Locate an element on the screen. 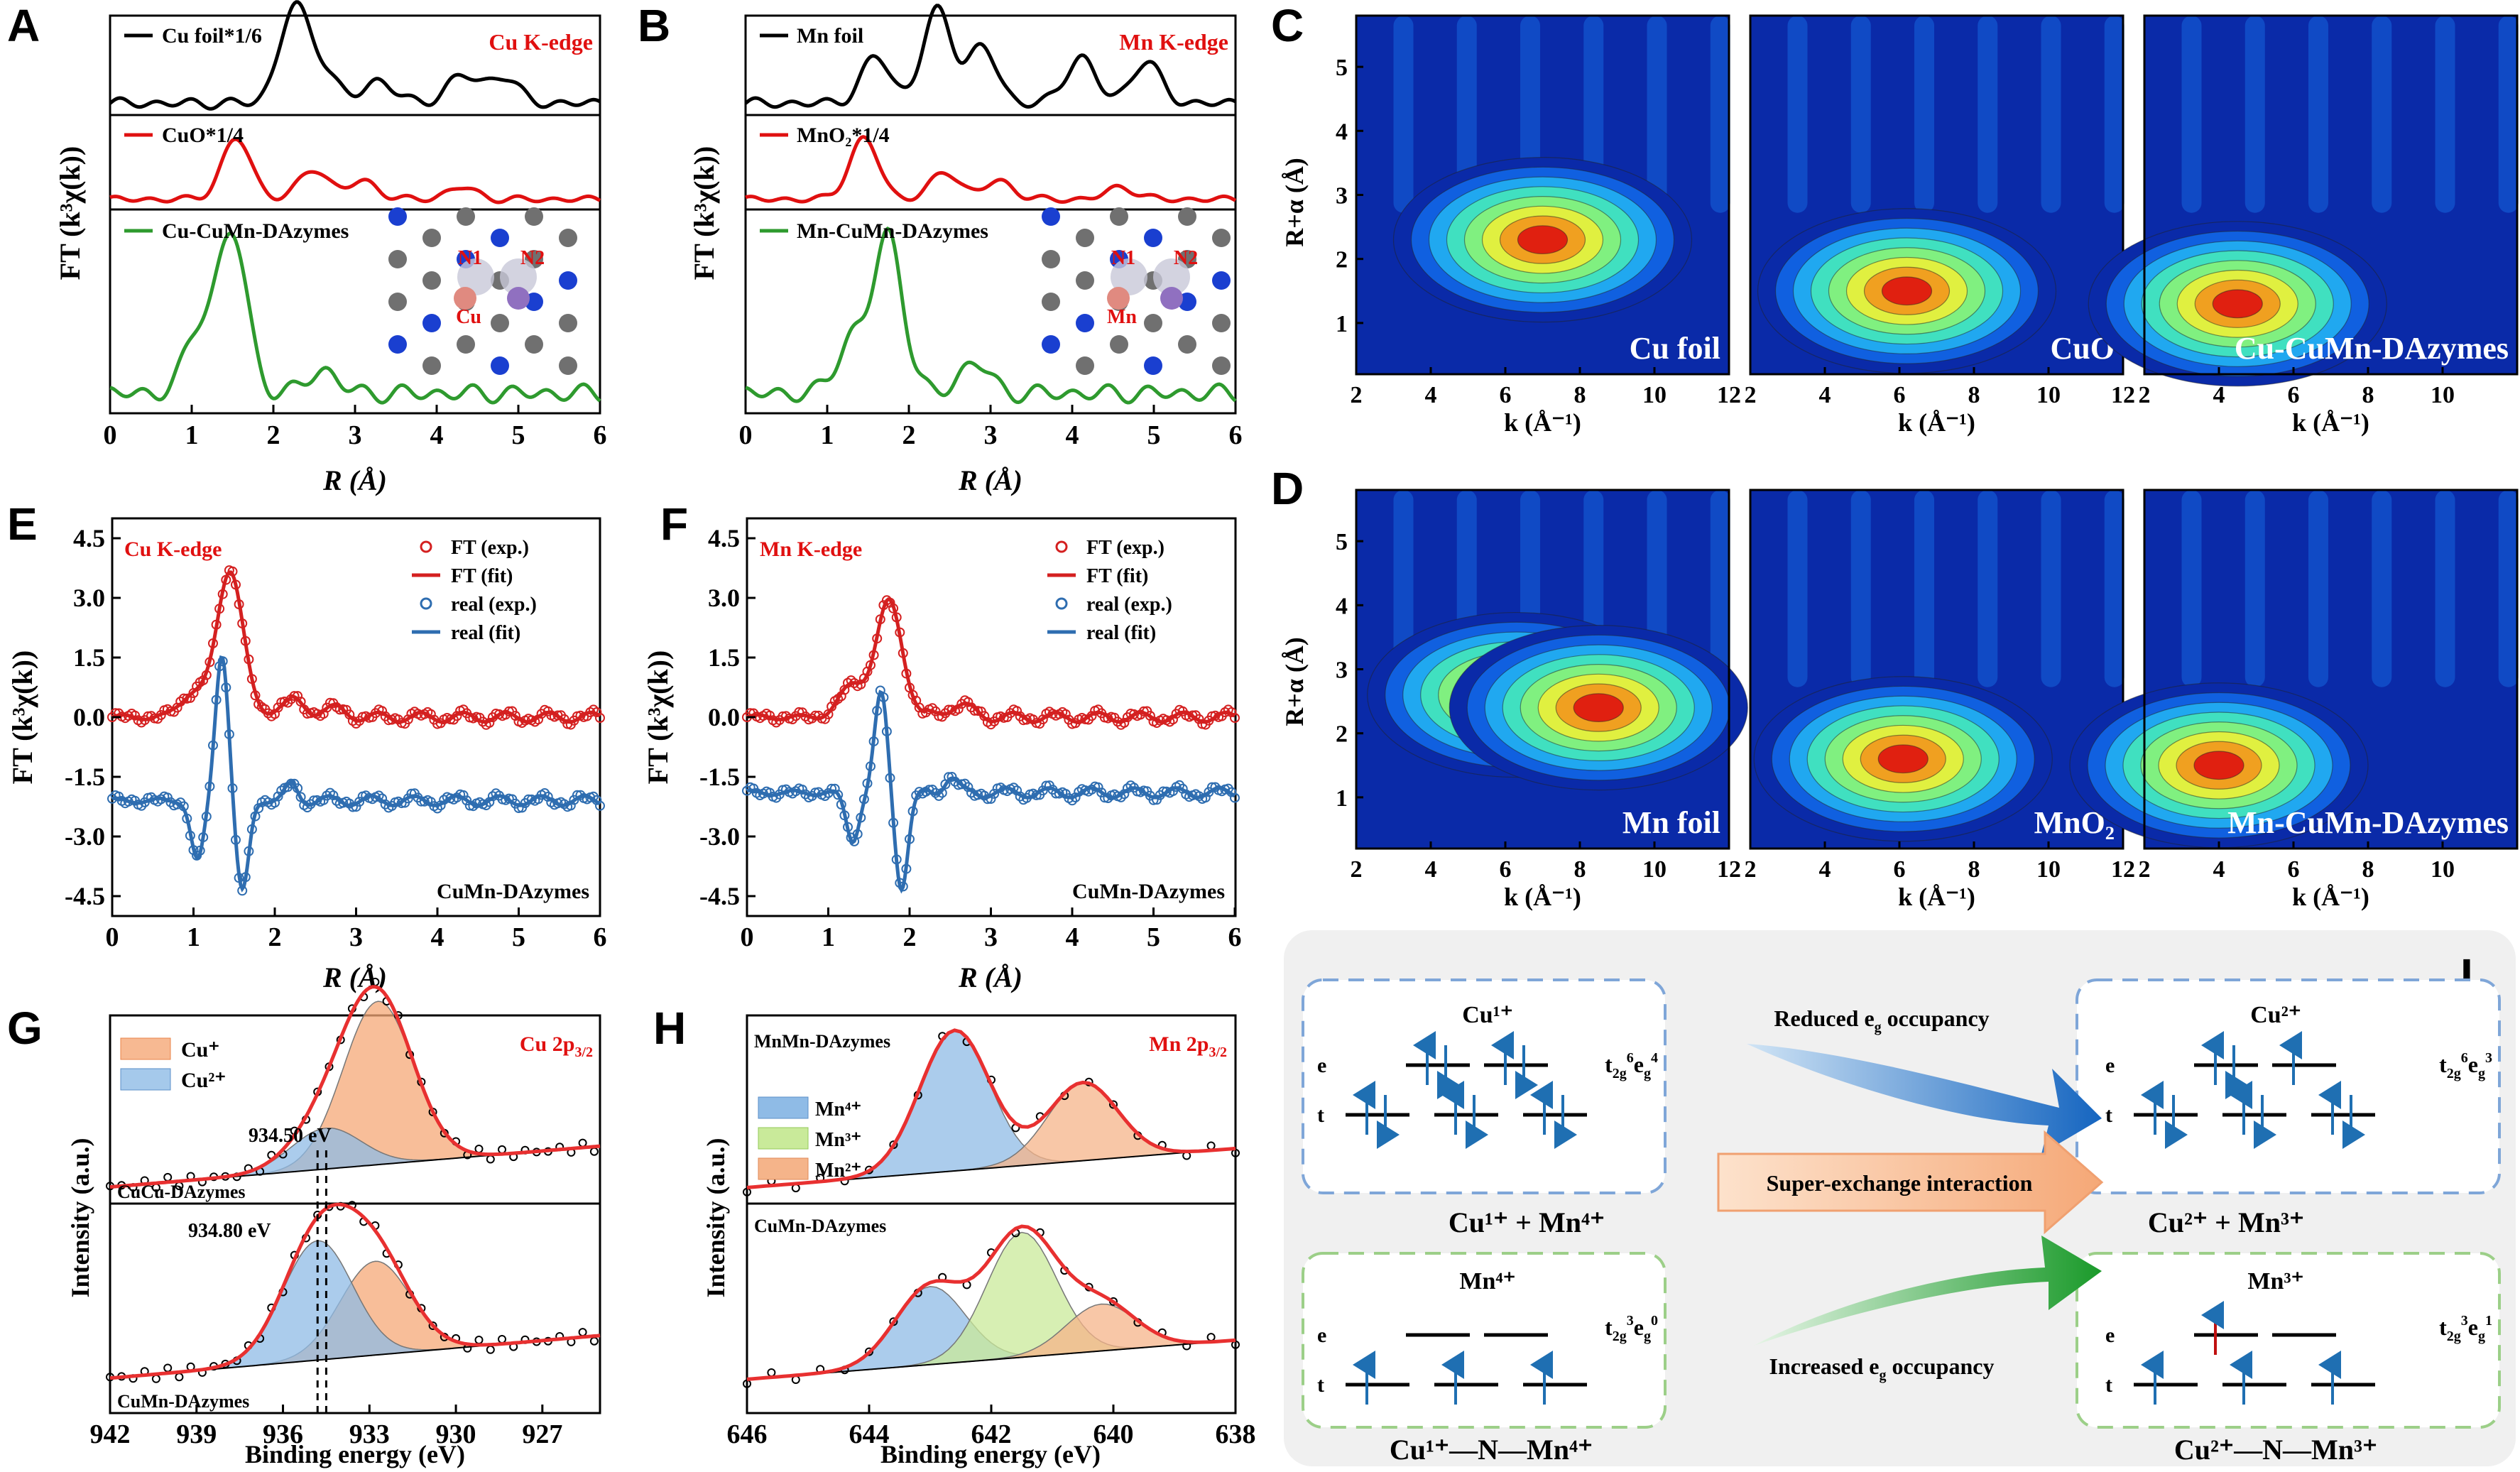  fit-curves is located at coordinates (356, 731).